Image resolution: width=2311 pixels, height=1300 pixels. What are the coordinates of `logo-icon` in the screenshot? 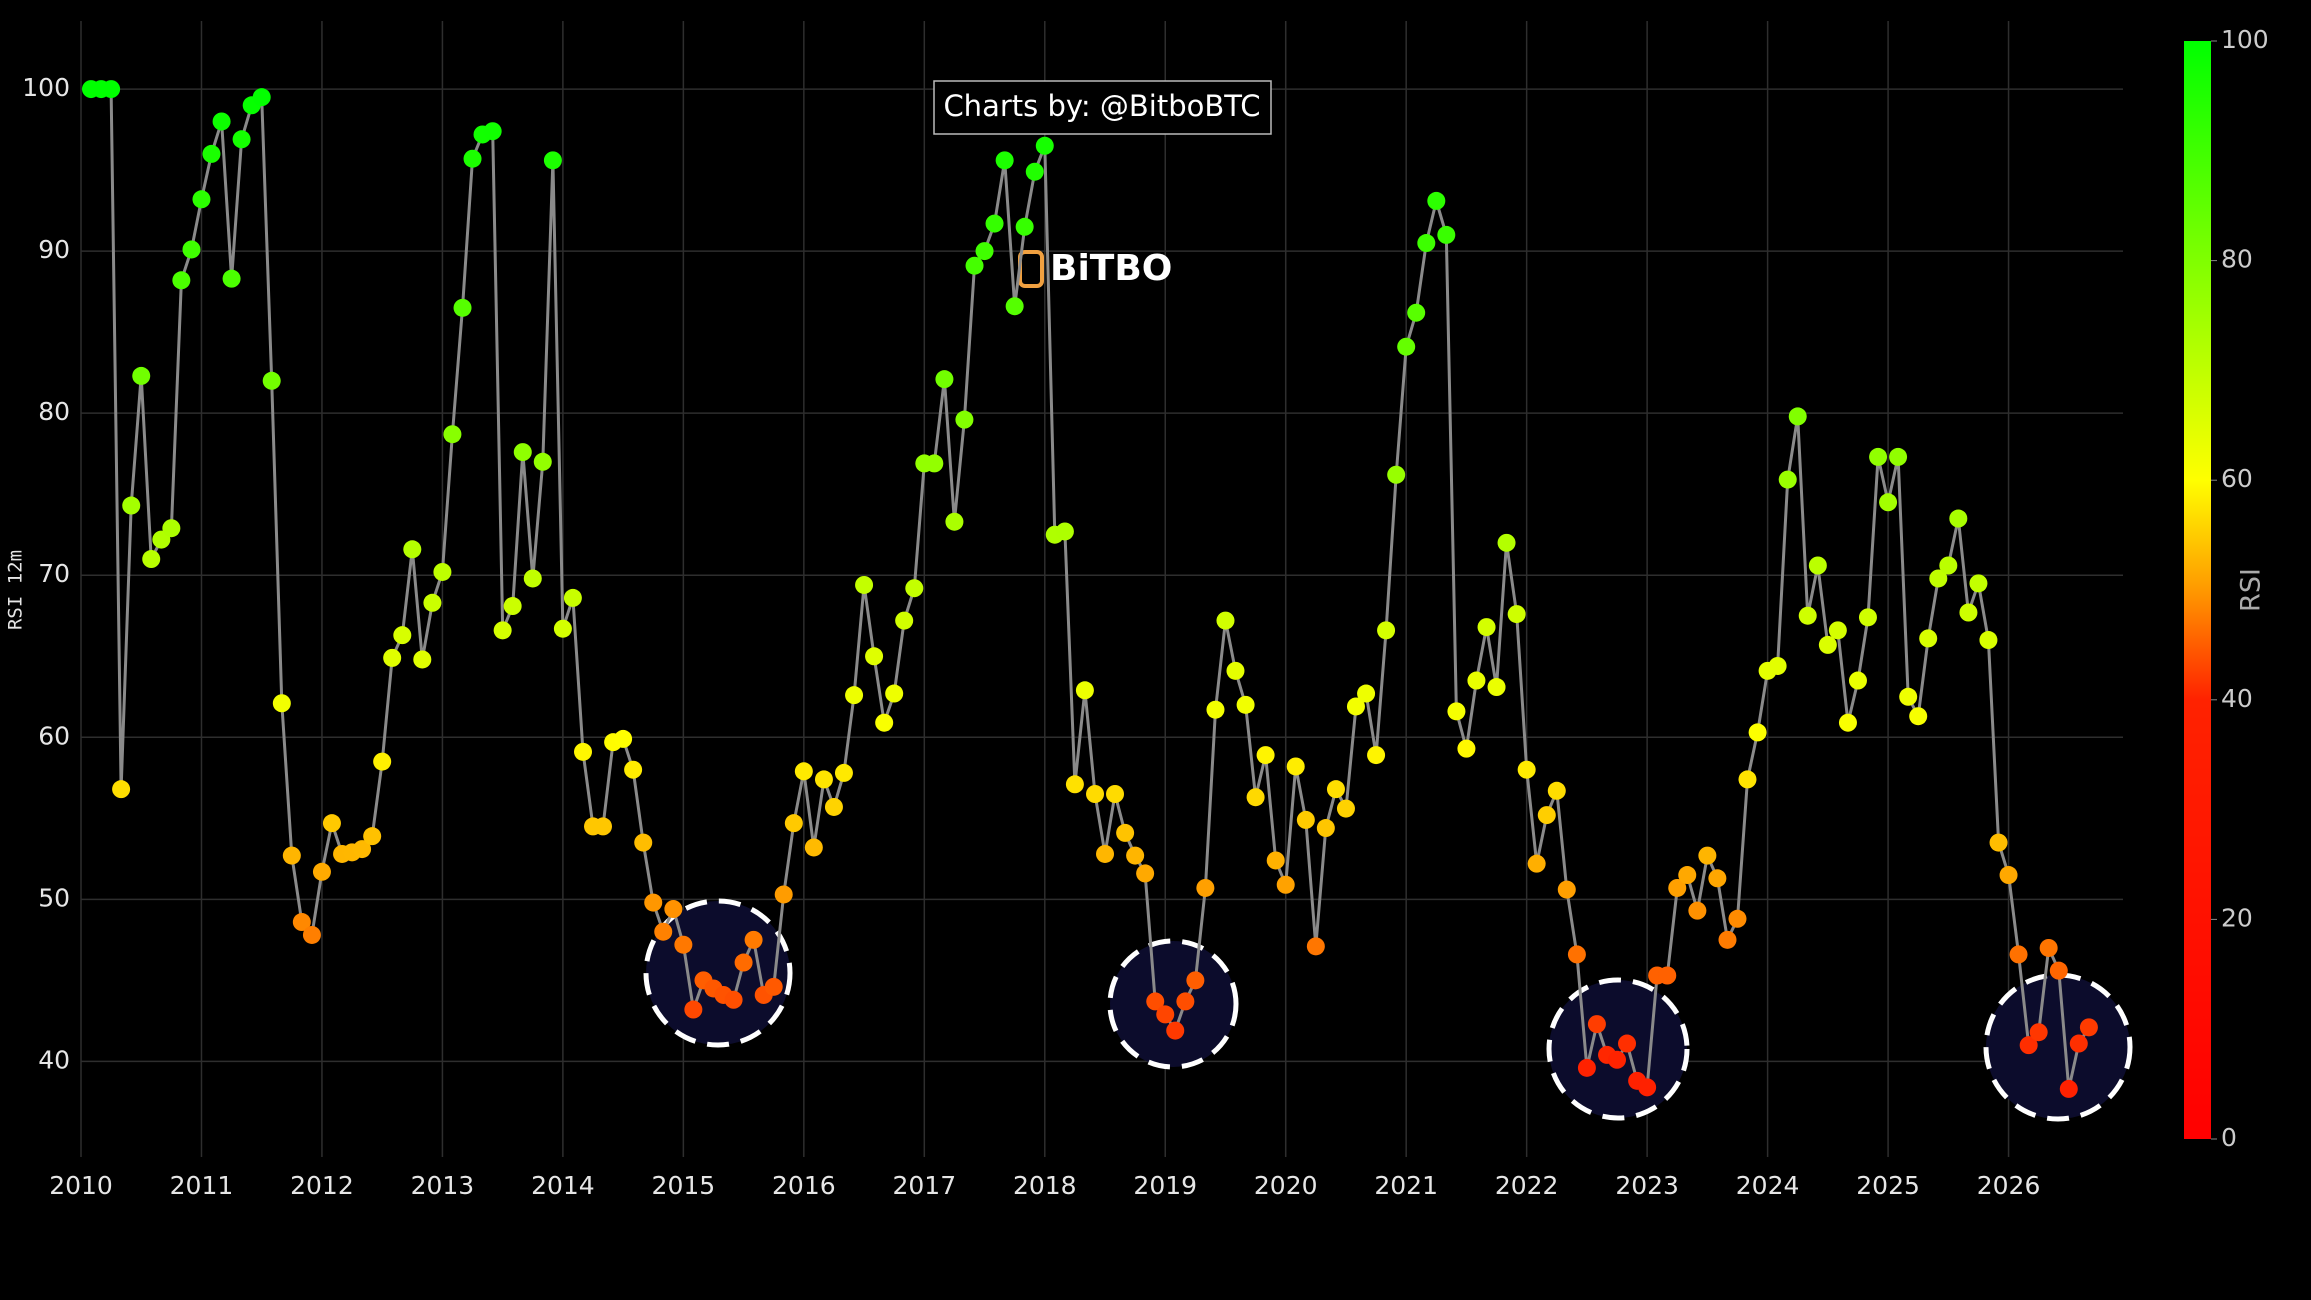 It's located at (1031, 269).